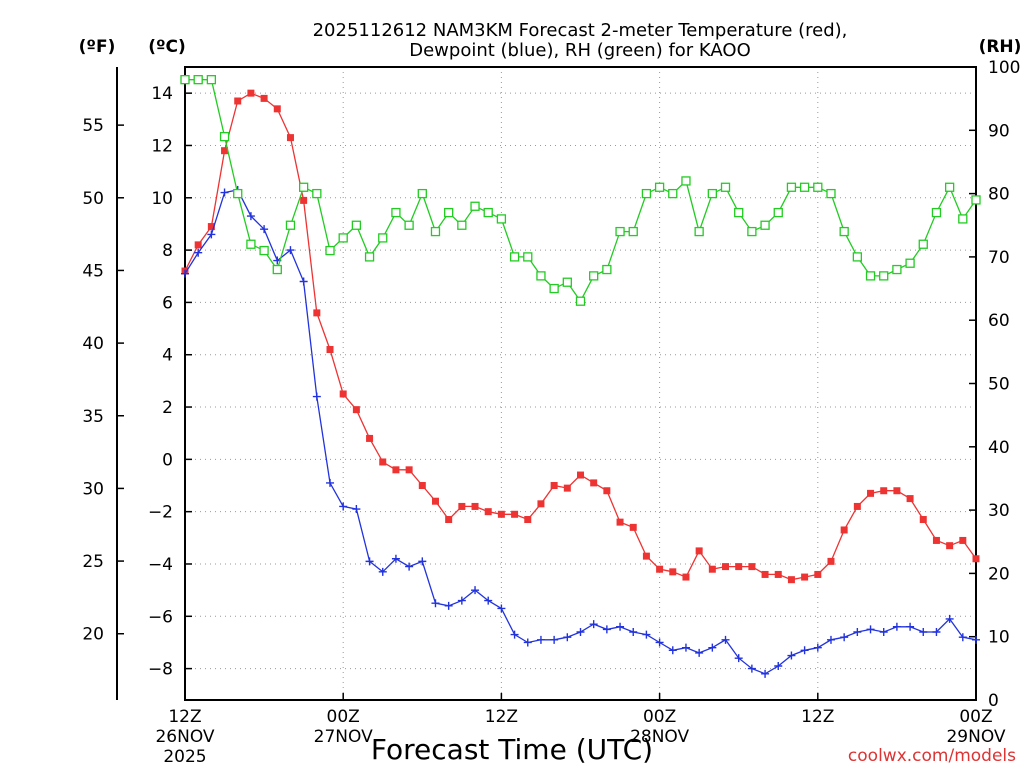  What do you see at coordinates (162, 199) in the screenshot?
I see `celsius-tick-label: 10` at bounding box center [162, 199].